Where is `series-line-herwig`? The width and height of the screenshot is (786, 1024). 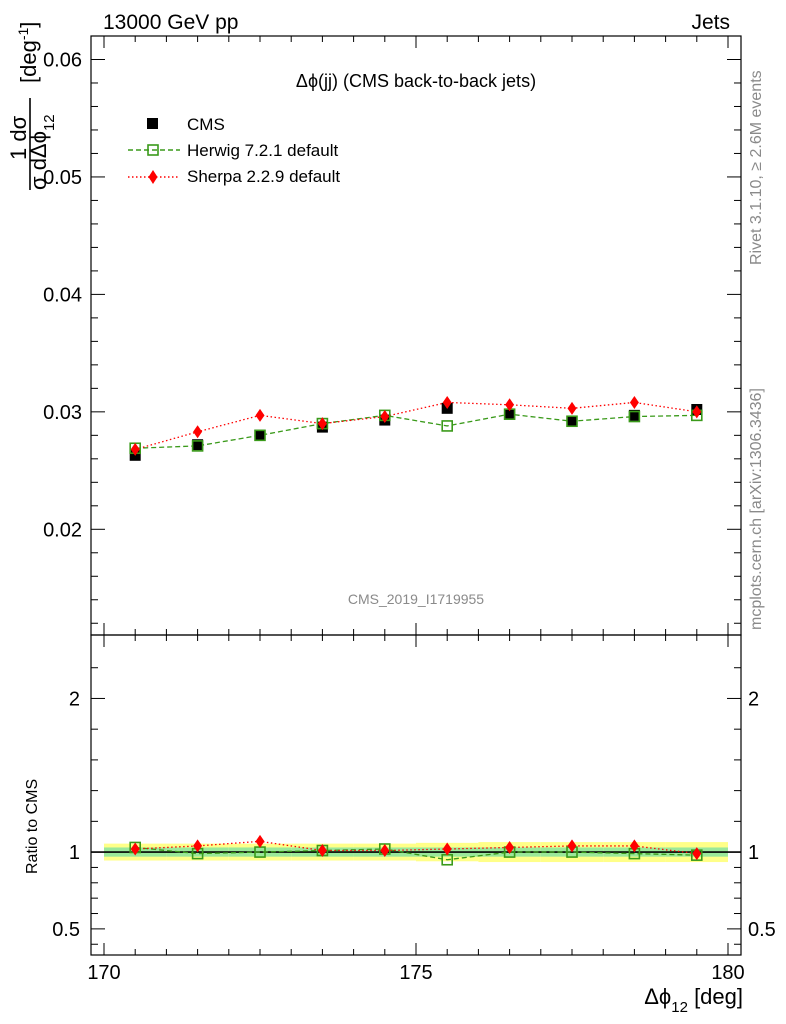 series-line-herwig is located at coordinates (416, 431).